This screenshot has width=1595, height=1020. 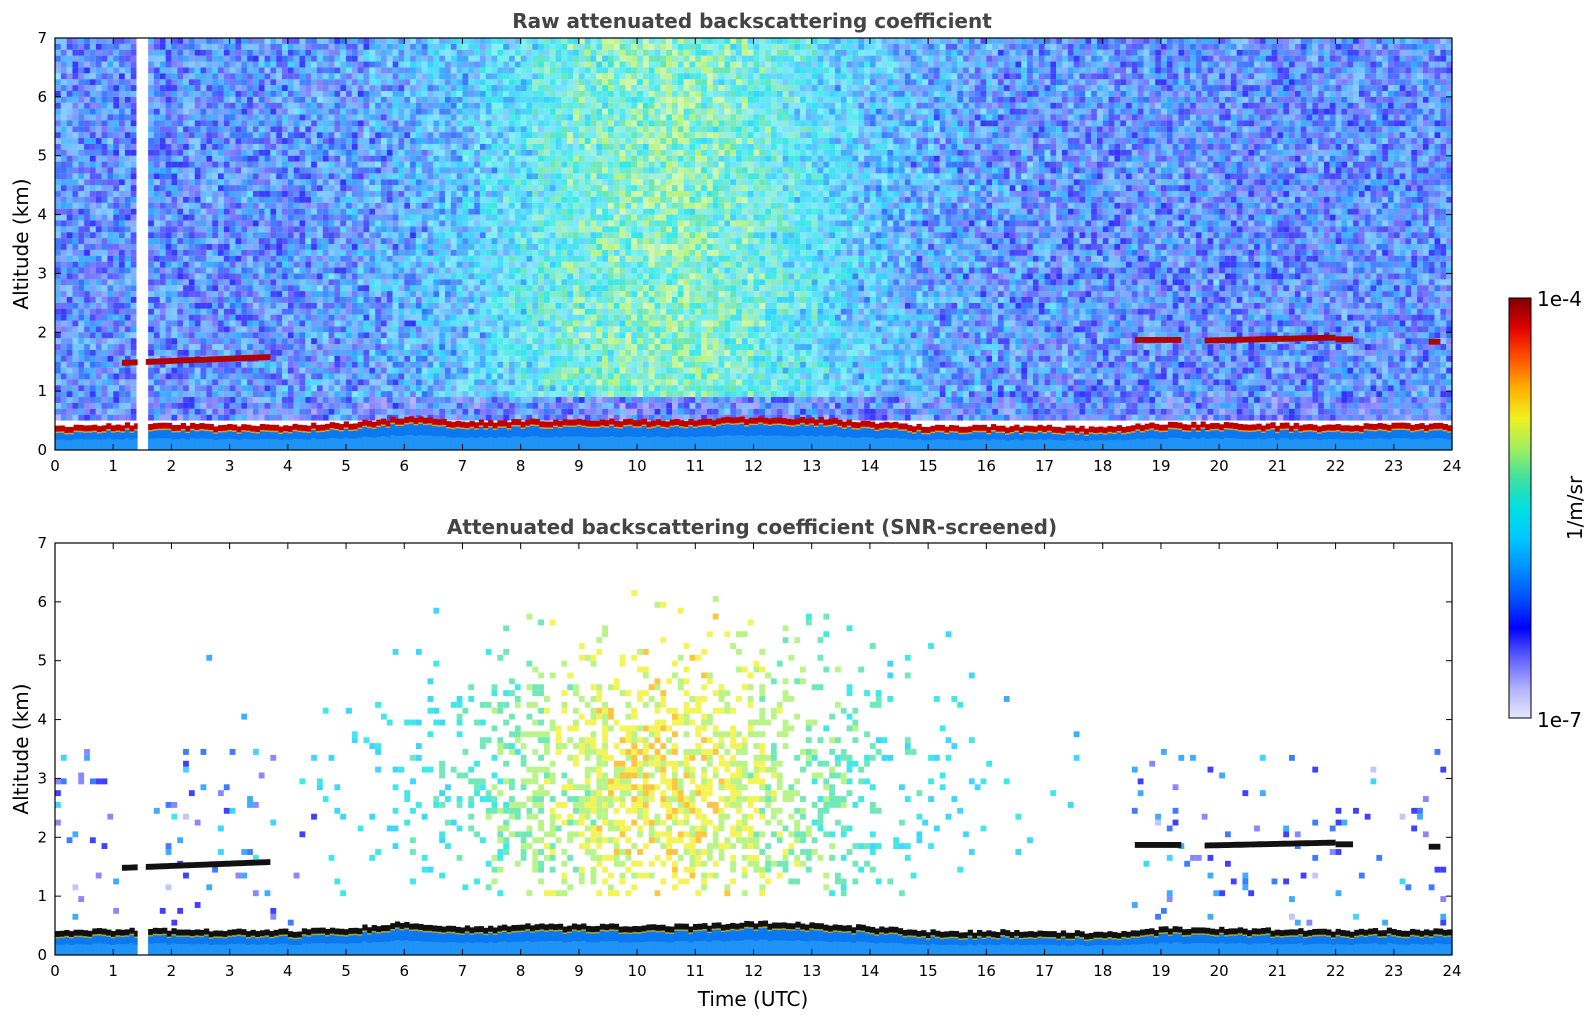 I want to click on colorbar-max-label: 1e-4, so click(x=1559, y=299).